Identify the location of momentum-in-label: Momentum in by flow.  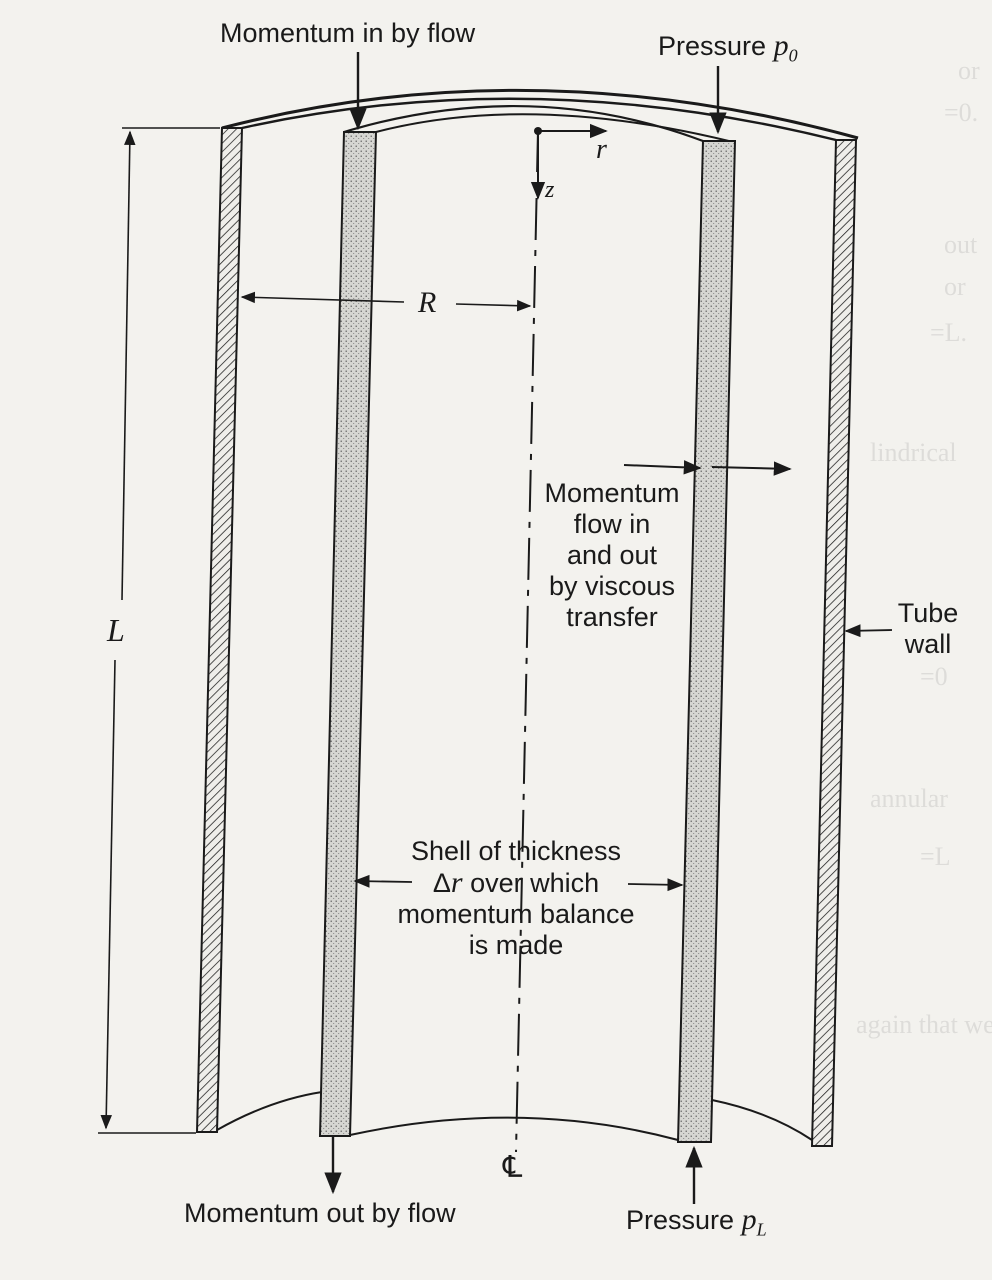
(348, 33).